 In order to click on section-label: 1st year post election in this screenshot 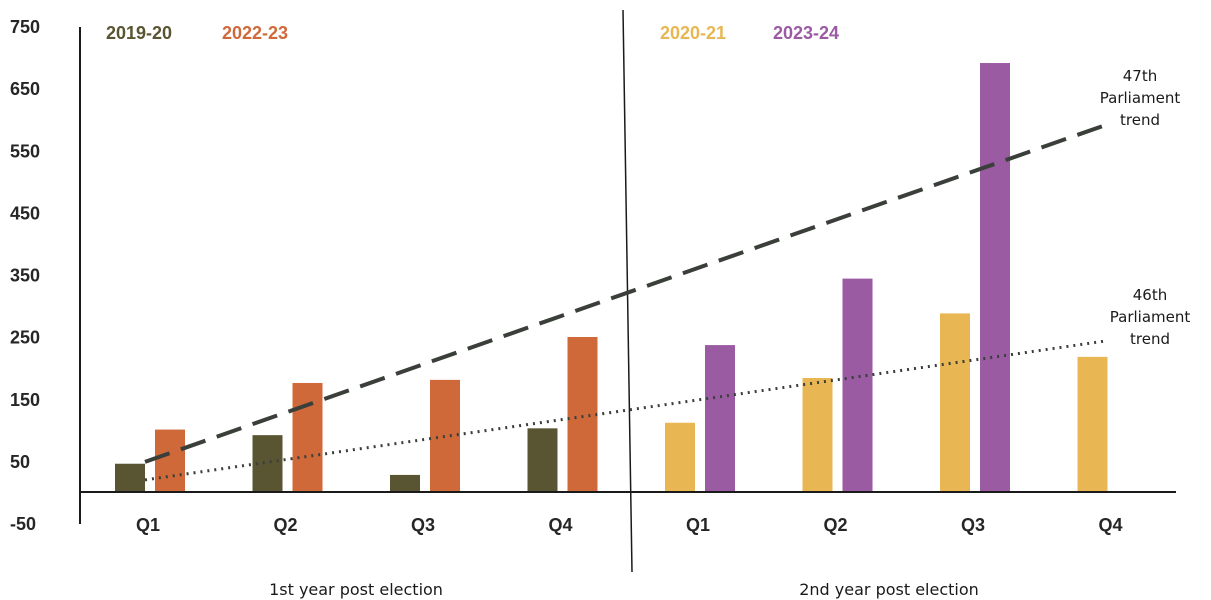, I will do `click(356, 589)`.